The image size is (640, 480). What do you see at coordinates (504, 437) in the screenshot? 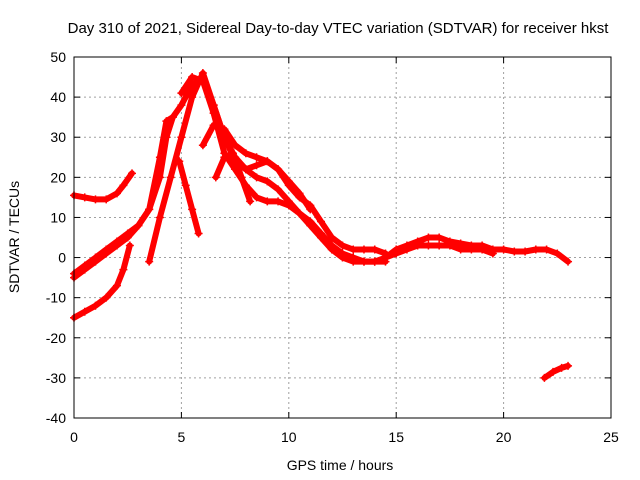
I see `x-tick-label: 20` at bounding box center [504, 437].